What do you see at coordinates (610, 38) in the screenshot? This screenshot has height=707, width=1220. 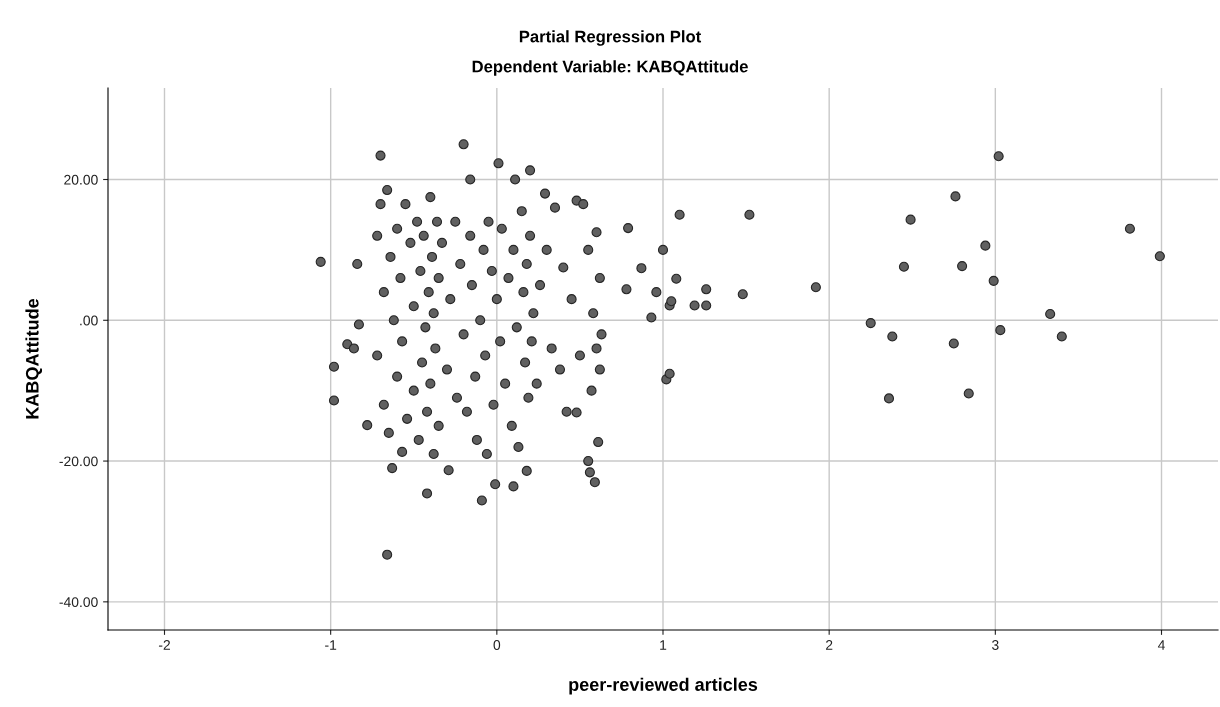 I see `chart-title: Partial Regression Plot` at bounding box center [610, 38].